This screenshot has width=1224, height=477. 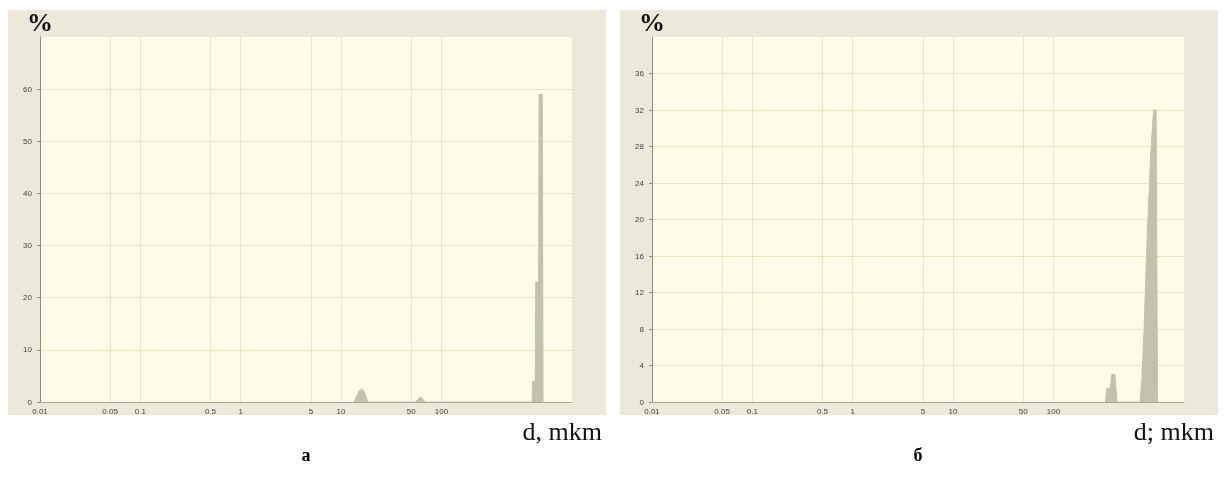 What do you see at coordinates (28, 246) in the screenshot?
I see `y-tick-label: 30` at bounding box center [28, 246].